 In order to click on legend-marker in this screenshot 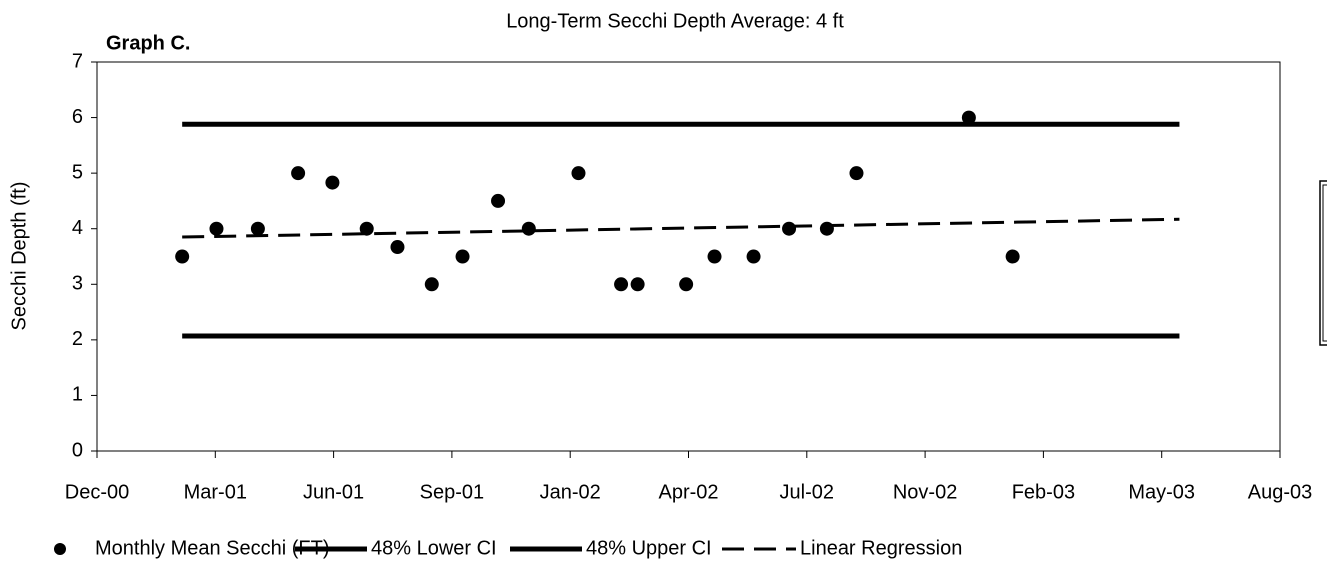, I will do `click(60, 549)`.